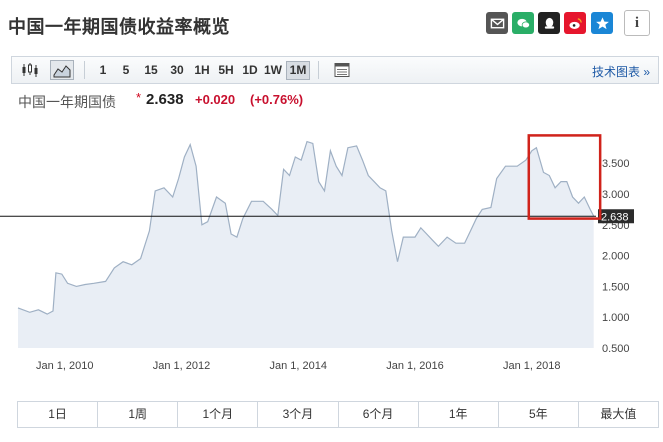 The image size is (663, 442). I want to click on range-5y: 5年, so click(539, 414).